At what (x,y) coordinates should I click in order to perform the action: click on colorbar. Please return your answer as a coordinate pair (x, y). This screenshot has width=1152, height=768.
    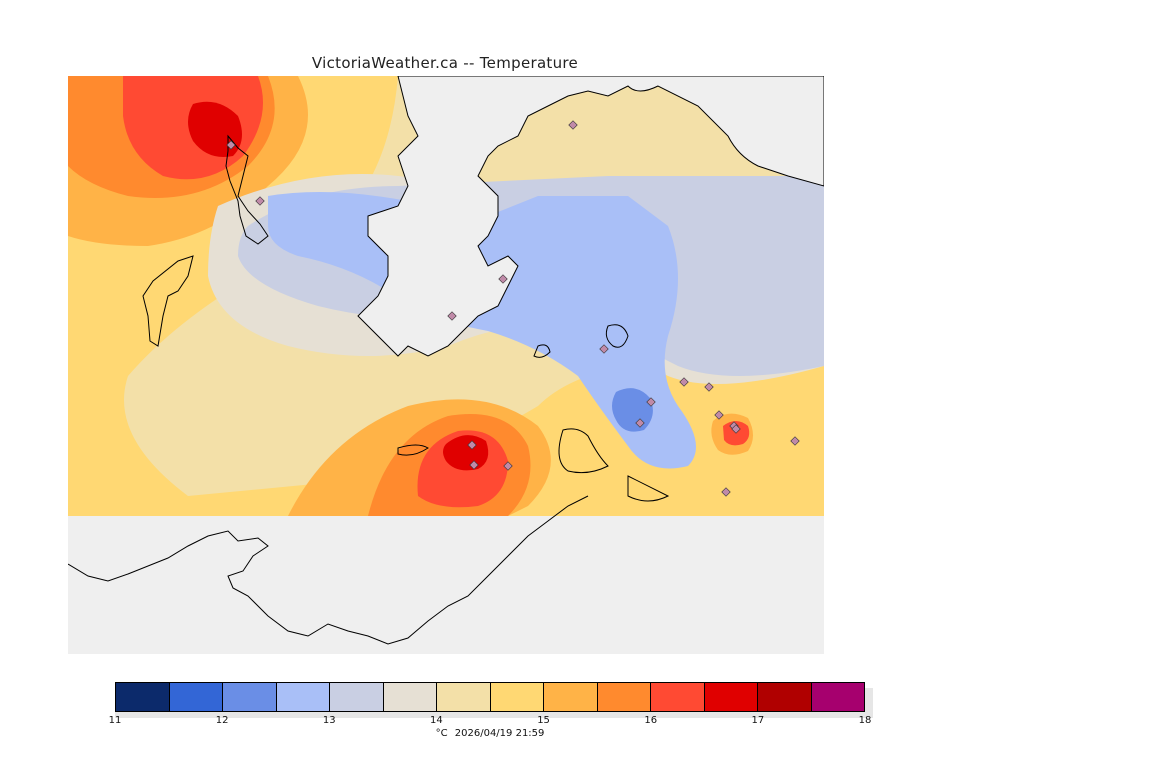
    Looking at the image, I should click on (494, 700).